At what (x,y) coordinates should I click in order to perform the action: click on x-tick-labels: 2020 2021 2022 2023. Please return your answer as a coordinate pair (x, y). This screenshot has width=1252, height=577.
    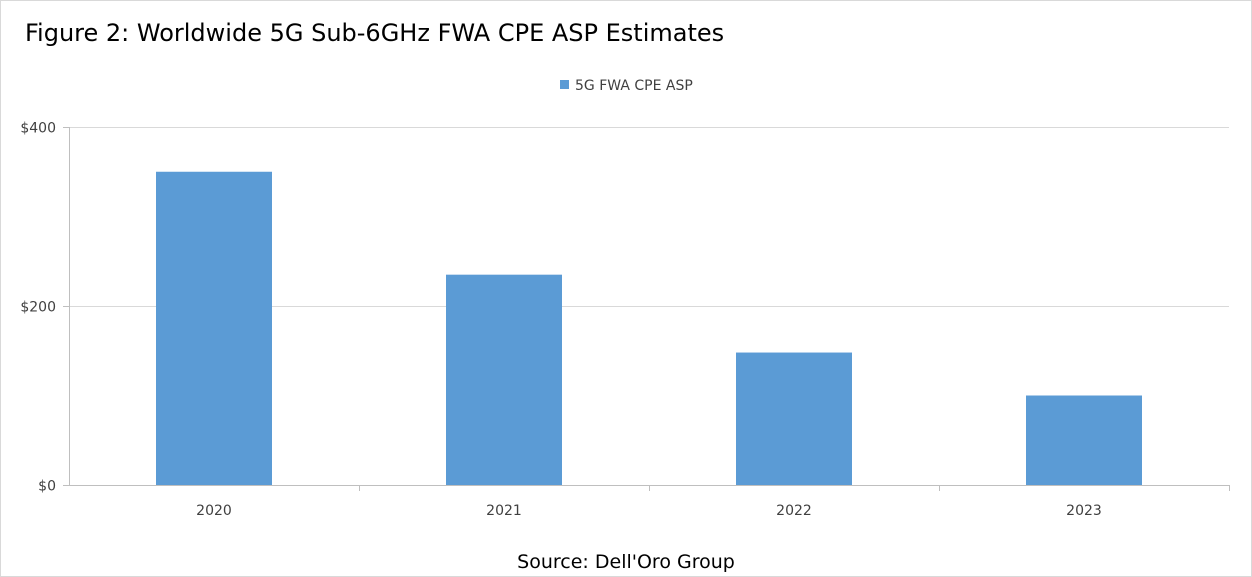
    Looking at the image, I should click on (649, 511).